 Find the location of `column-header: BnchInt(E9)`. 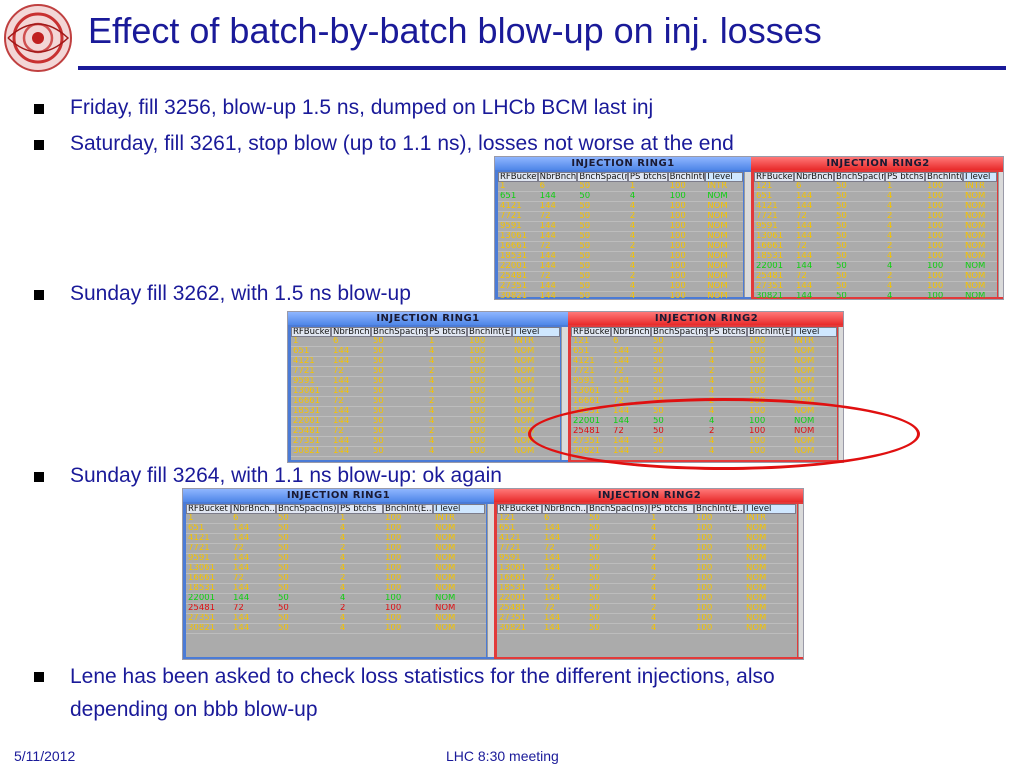

column-header: BnchInt(E9) is located at coordinates (686, 177).